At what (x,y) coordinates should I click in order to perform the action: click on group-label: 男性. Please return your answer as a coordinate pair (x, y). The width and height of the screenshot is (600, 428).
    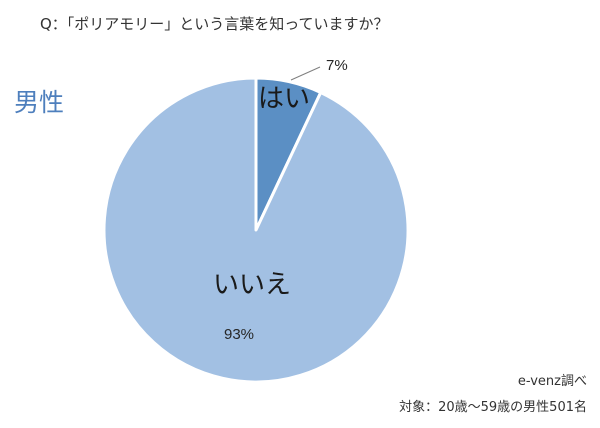
    Looking at the image, I should click on (39, 102).